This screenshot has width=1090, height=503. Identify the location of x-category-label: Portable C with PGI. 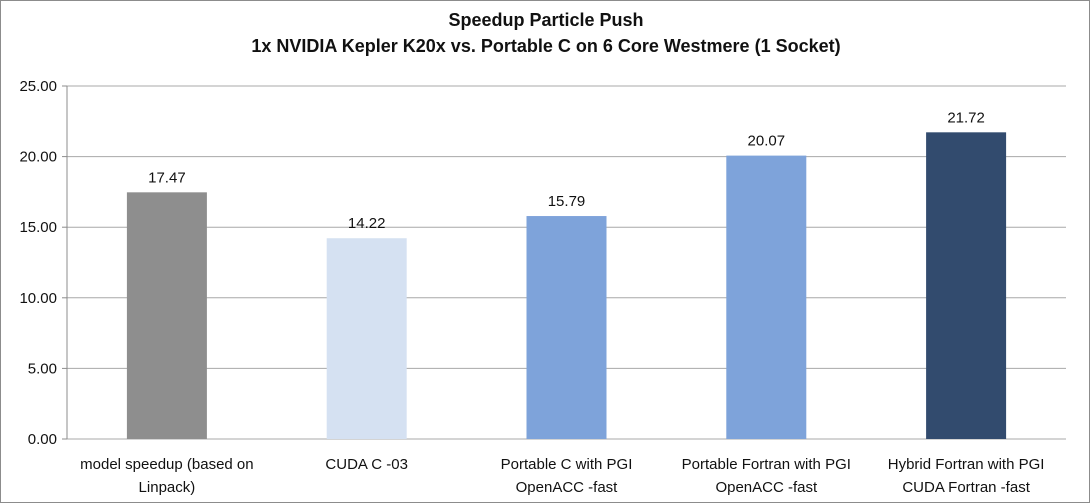
(567, 464).